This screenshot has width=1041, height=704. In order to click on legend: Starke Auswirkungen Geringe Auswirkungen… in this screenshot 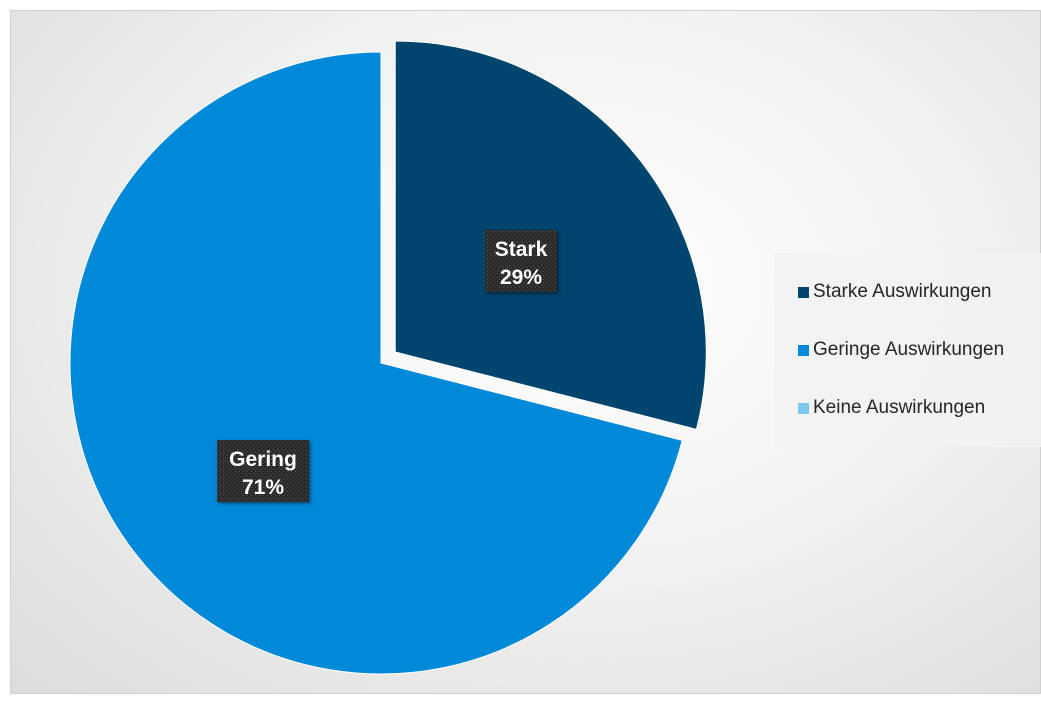, I will do `click(907, 350)`.